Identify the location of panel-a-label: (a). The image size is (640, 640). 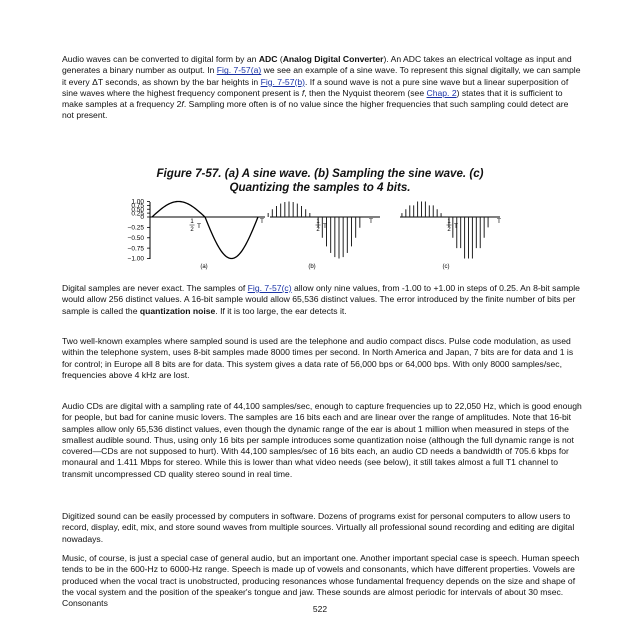
(203, 267).